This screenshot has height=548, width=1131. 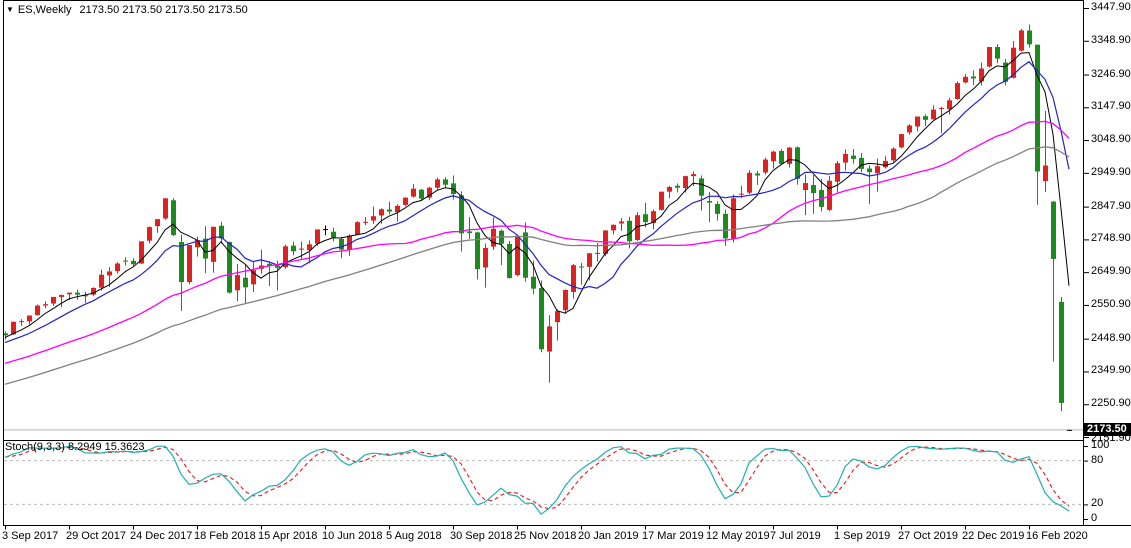 I want to click on date-axis-label: 27 Oct 2019, so click(x=928, y=536).